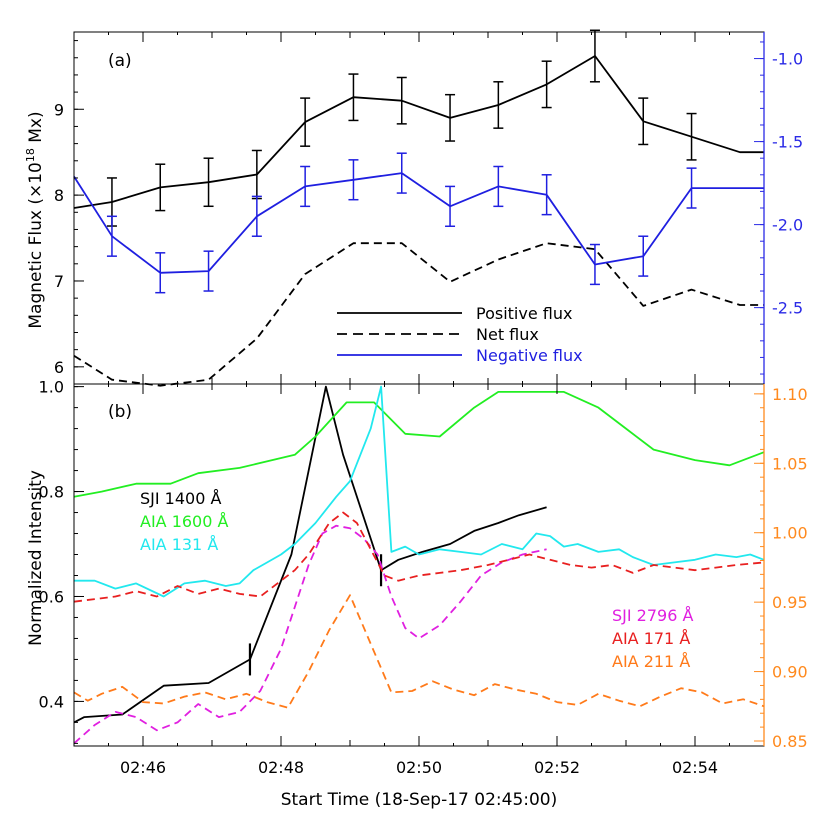  What do you see at coordinates (790, 741) in the screenshot?
I see `right-y-tick-label: 0.85` at bounding box center [790, 741].